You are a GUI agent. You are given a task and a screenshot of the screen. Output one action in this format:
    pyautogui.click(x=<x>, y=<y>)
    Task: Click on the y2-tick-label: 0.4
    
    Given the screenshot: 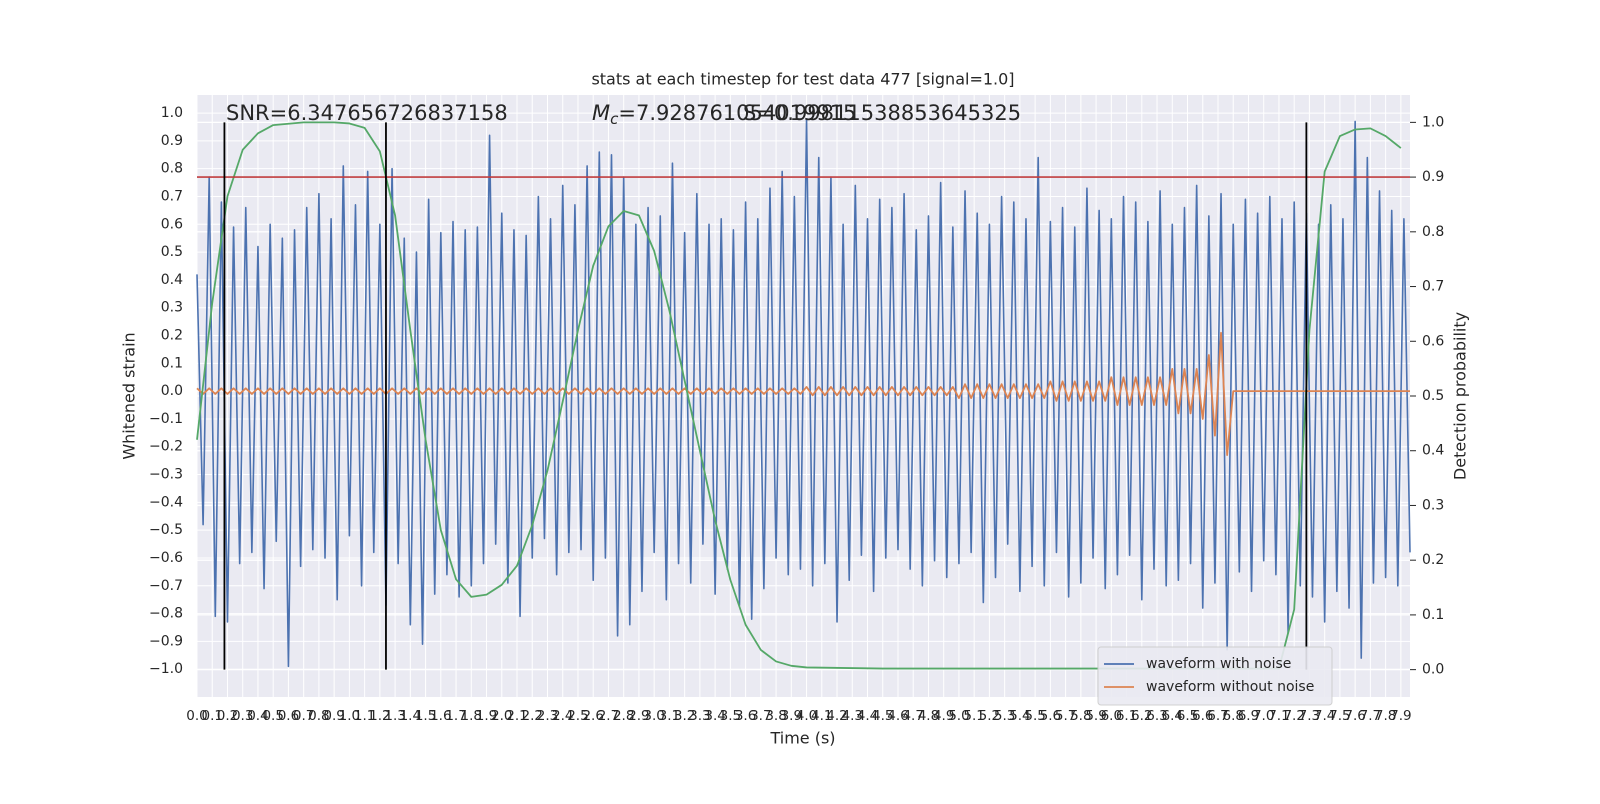 What is the action you would take?
    pyautogui.click(x=1433, y=451)
    